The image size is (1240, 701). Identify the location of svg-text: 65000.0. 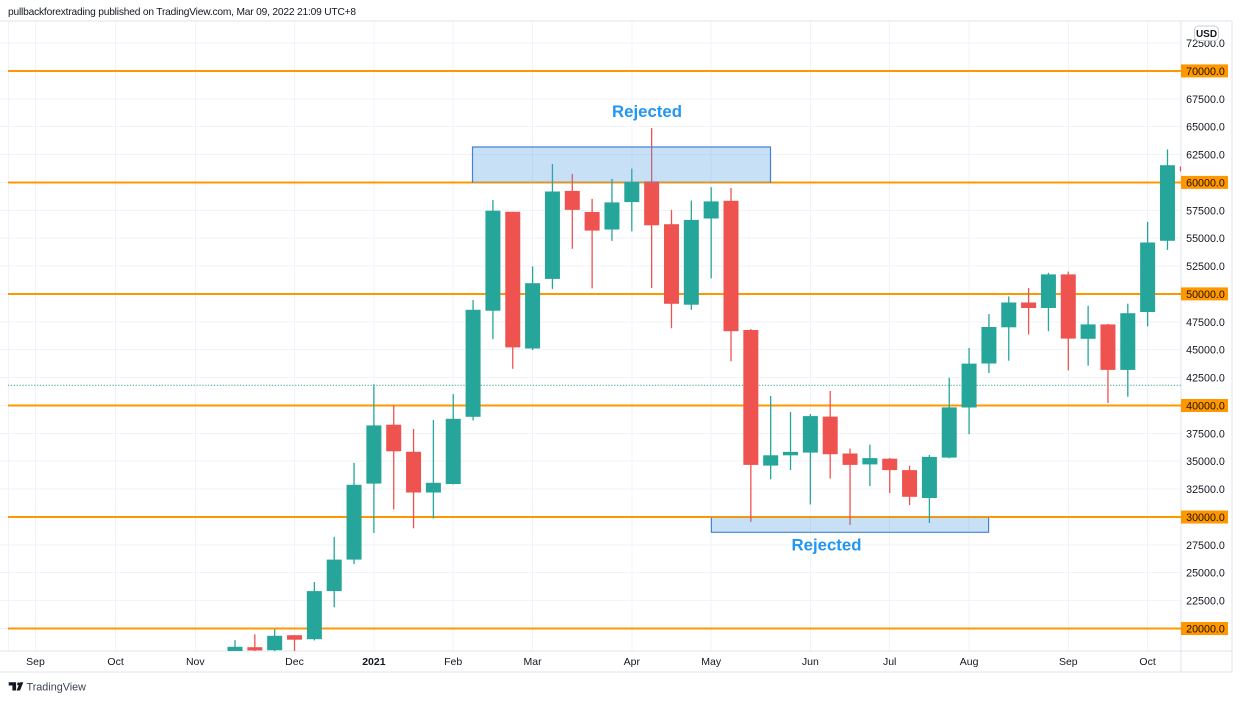
(1205, 128).